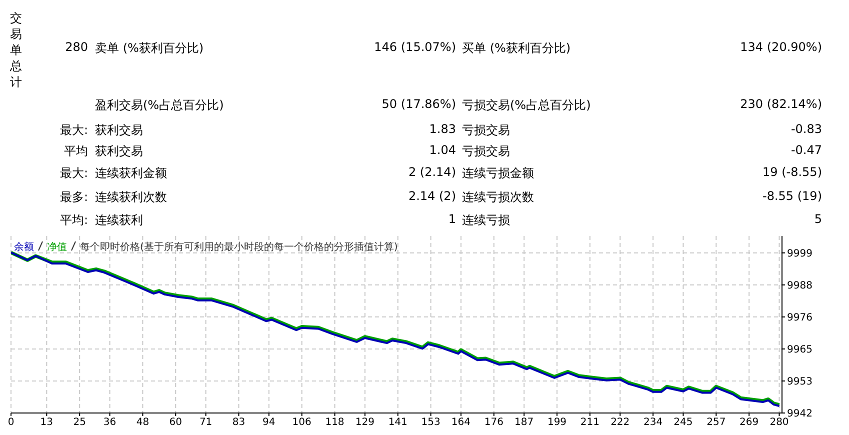 The width and height of the screenshot is (849, 435). Describe the element at coordinates (334, 422) in the screenshot. I see `x-tick-label: 118` at that location.